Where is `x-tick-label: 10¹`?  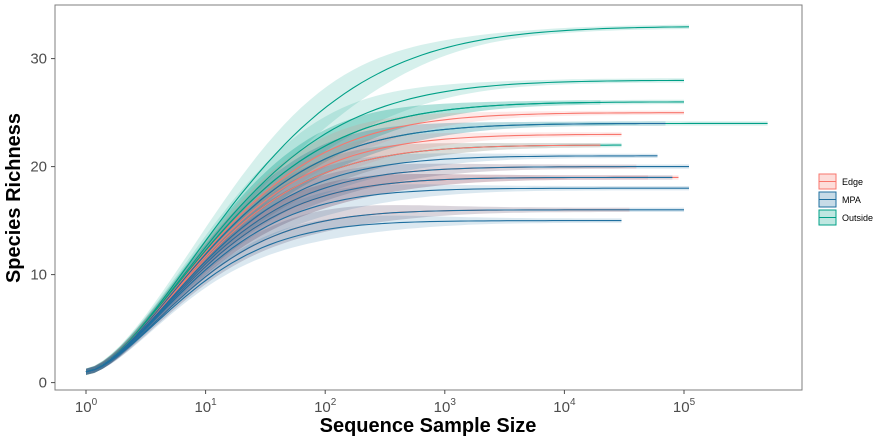 x-tick-label: 10¹ is located at coordinates (205, 406).